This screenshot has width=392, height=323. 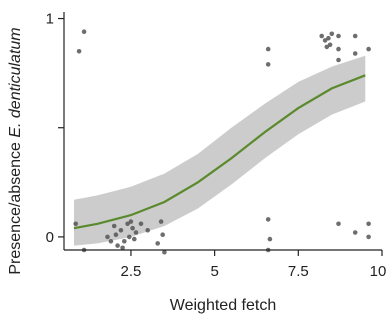 What do you see at coordinates (50, 237) in the screenshot?
I see `y-tick-label: 0` at bounding box center [50, 237].